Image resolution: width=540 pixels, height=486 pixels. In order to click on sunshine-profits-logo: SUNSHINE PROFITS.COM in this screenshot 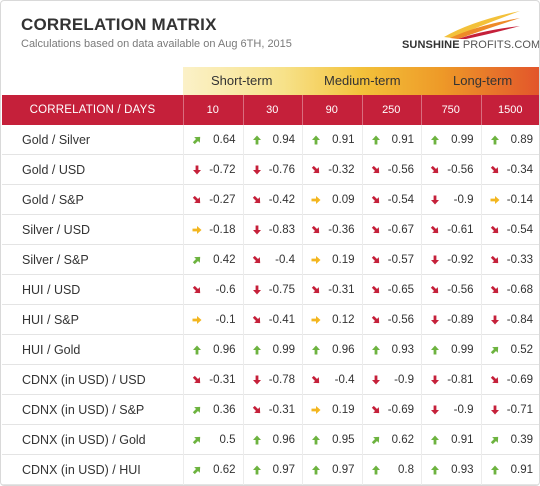, I will do `click(470, 33)`.